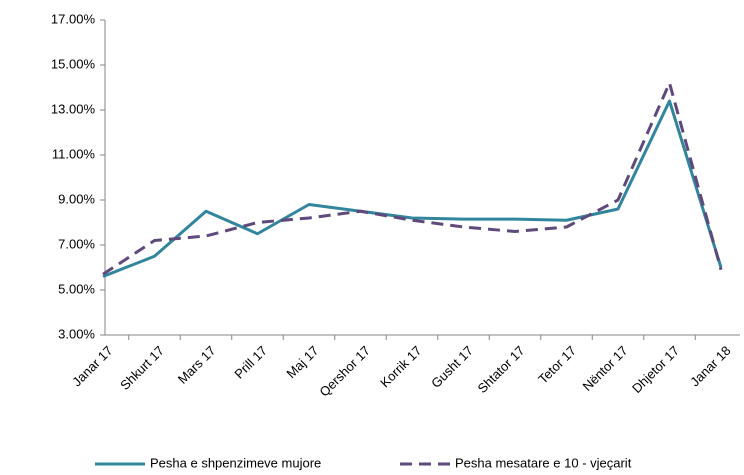  What do you see at coordinates (235, 462) in the screenshot?
I see `legend-label: Pesha e shpenzimeve mujore` at bounding box center [235, 462].